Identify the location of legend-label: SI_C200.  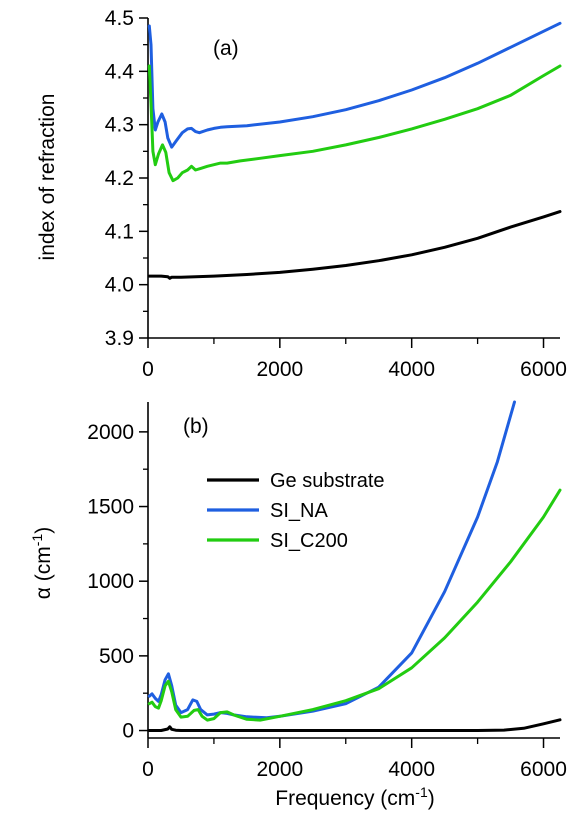
(309, 541).